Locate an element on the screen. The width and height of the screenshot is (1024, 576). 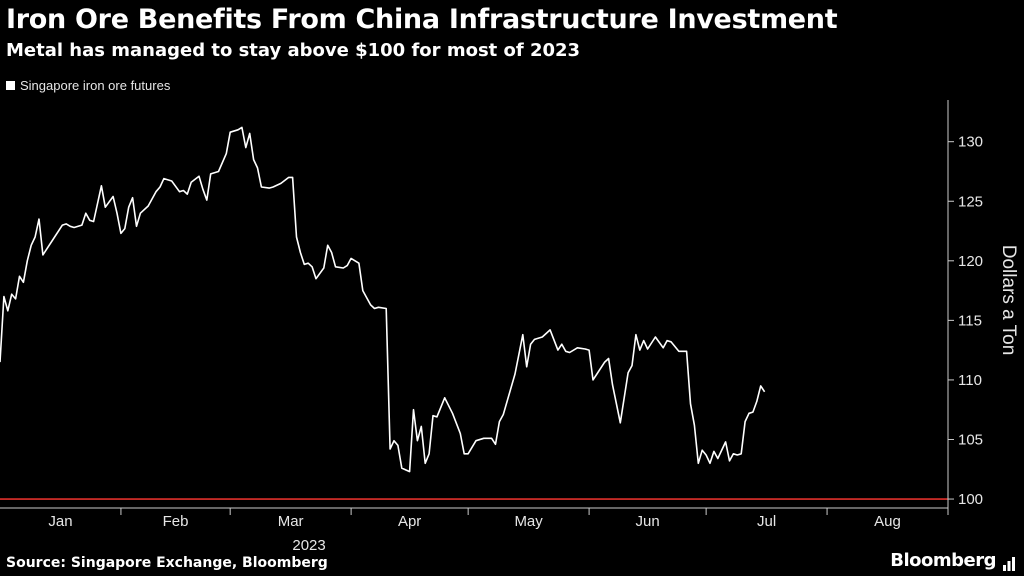
x-tick-label: Apr is located at coordinates (409, 521).